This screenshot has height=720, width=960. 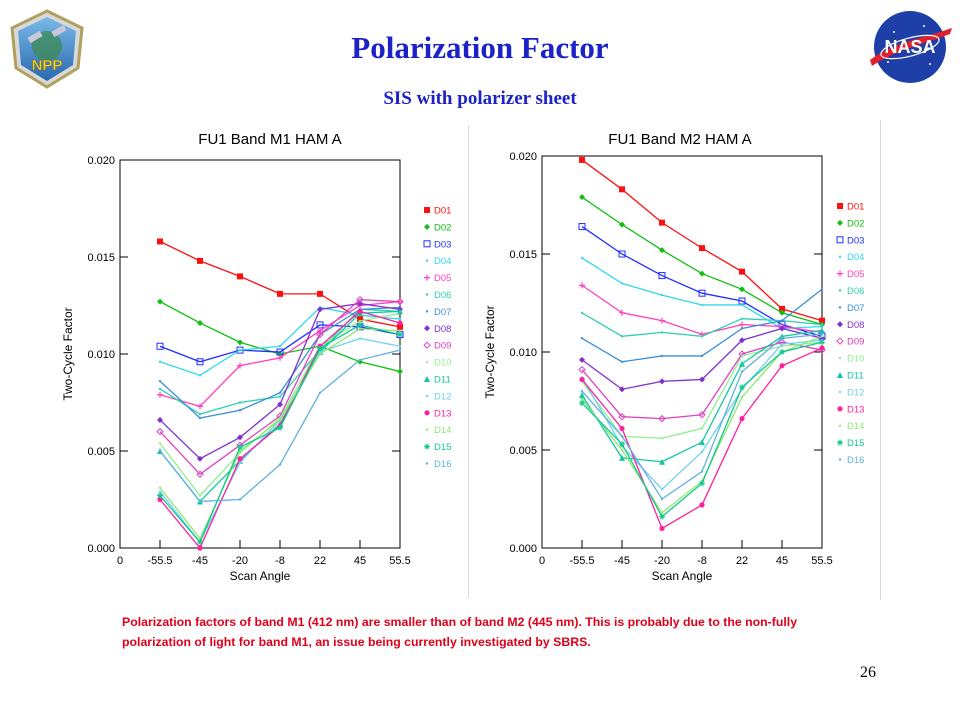 What do you see at coordinates (47, 65) in the screenshot?
I see `npp-logo-text: NPP` at bounding box center [47, 65].